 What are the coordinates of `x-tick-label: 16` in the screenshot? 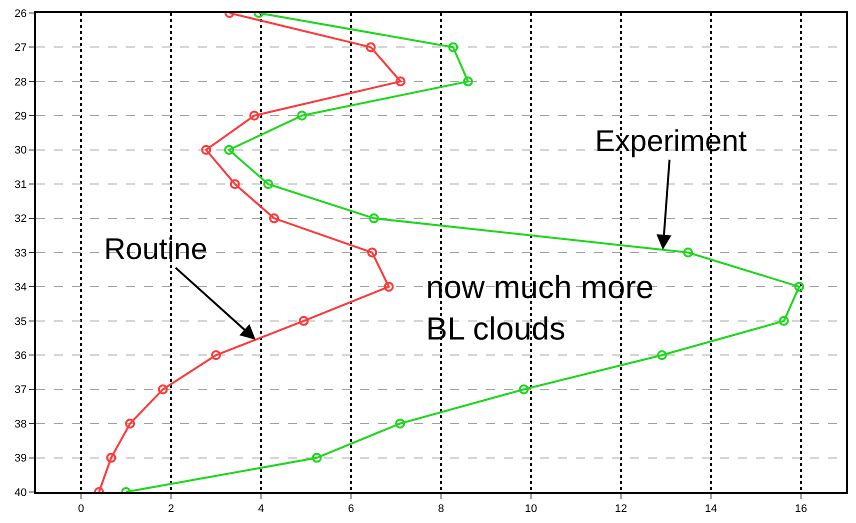 It's located at (801, 509).